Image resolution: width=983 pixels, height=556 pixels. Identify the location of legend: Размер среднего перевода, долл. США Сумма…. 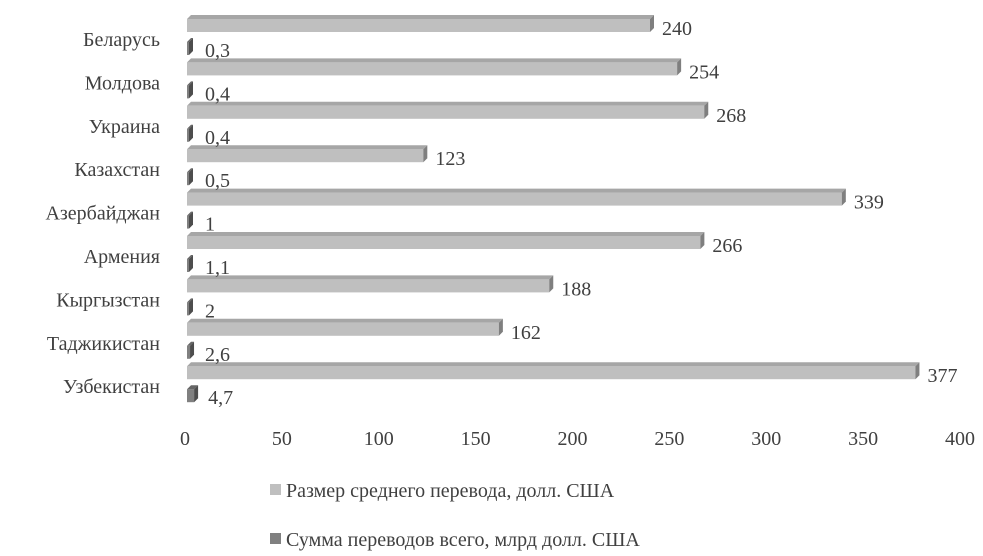
(455, 515).